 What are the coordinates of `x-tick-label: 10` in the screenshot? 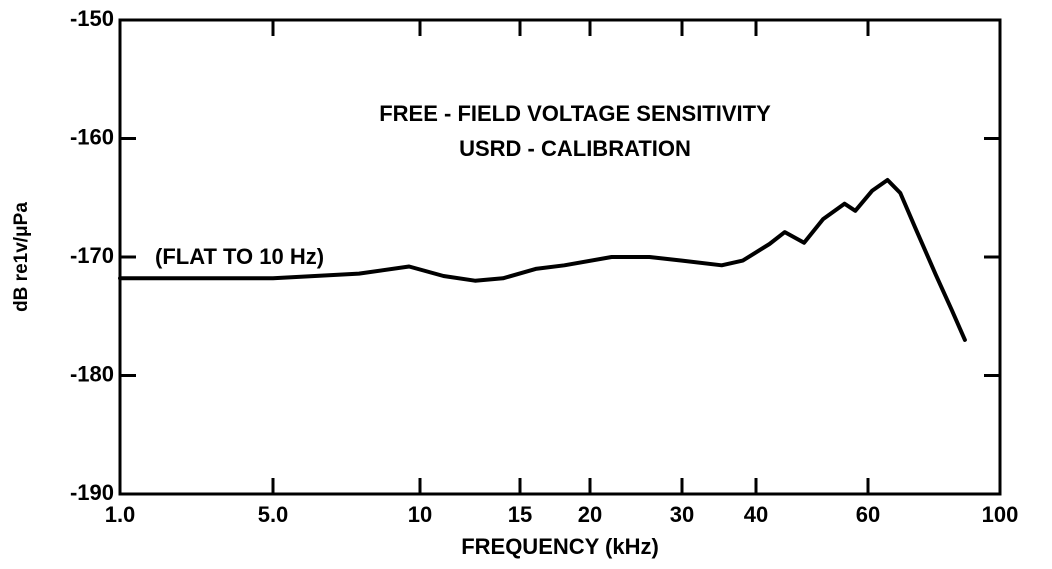 It's located at (420, 514).